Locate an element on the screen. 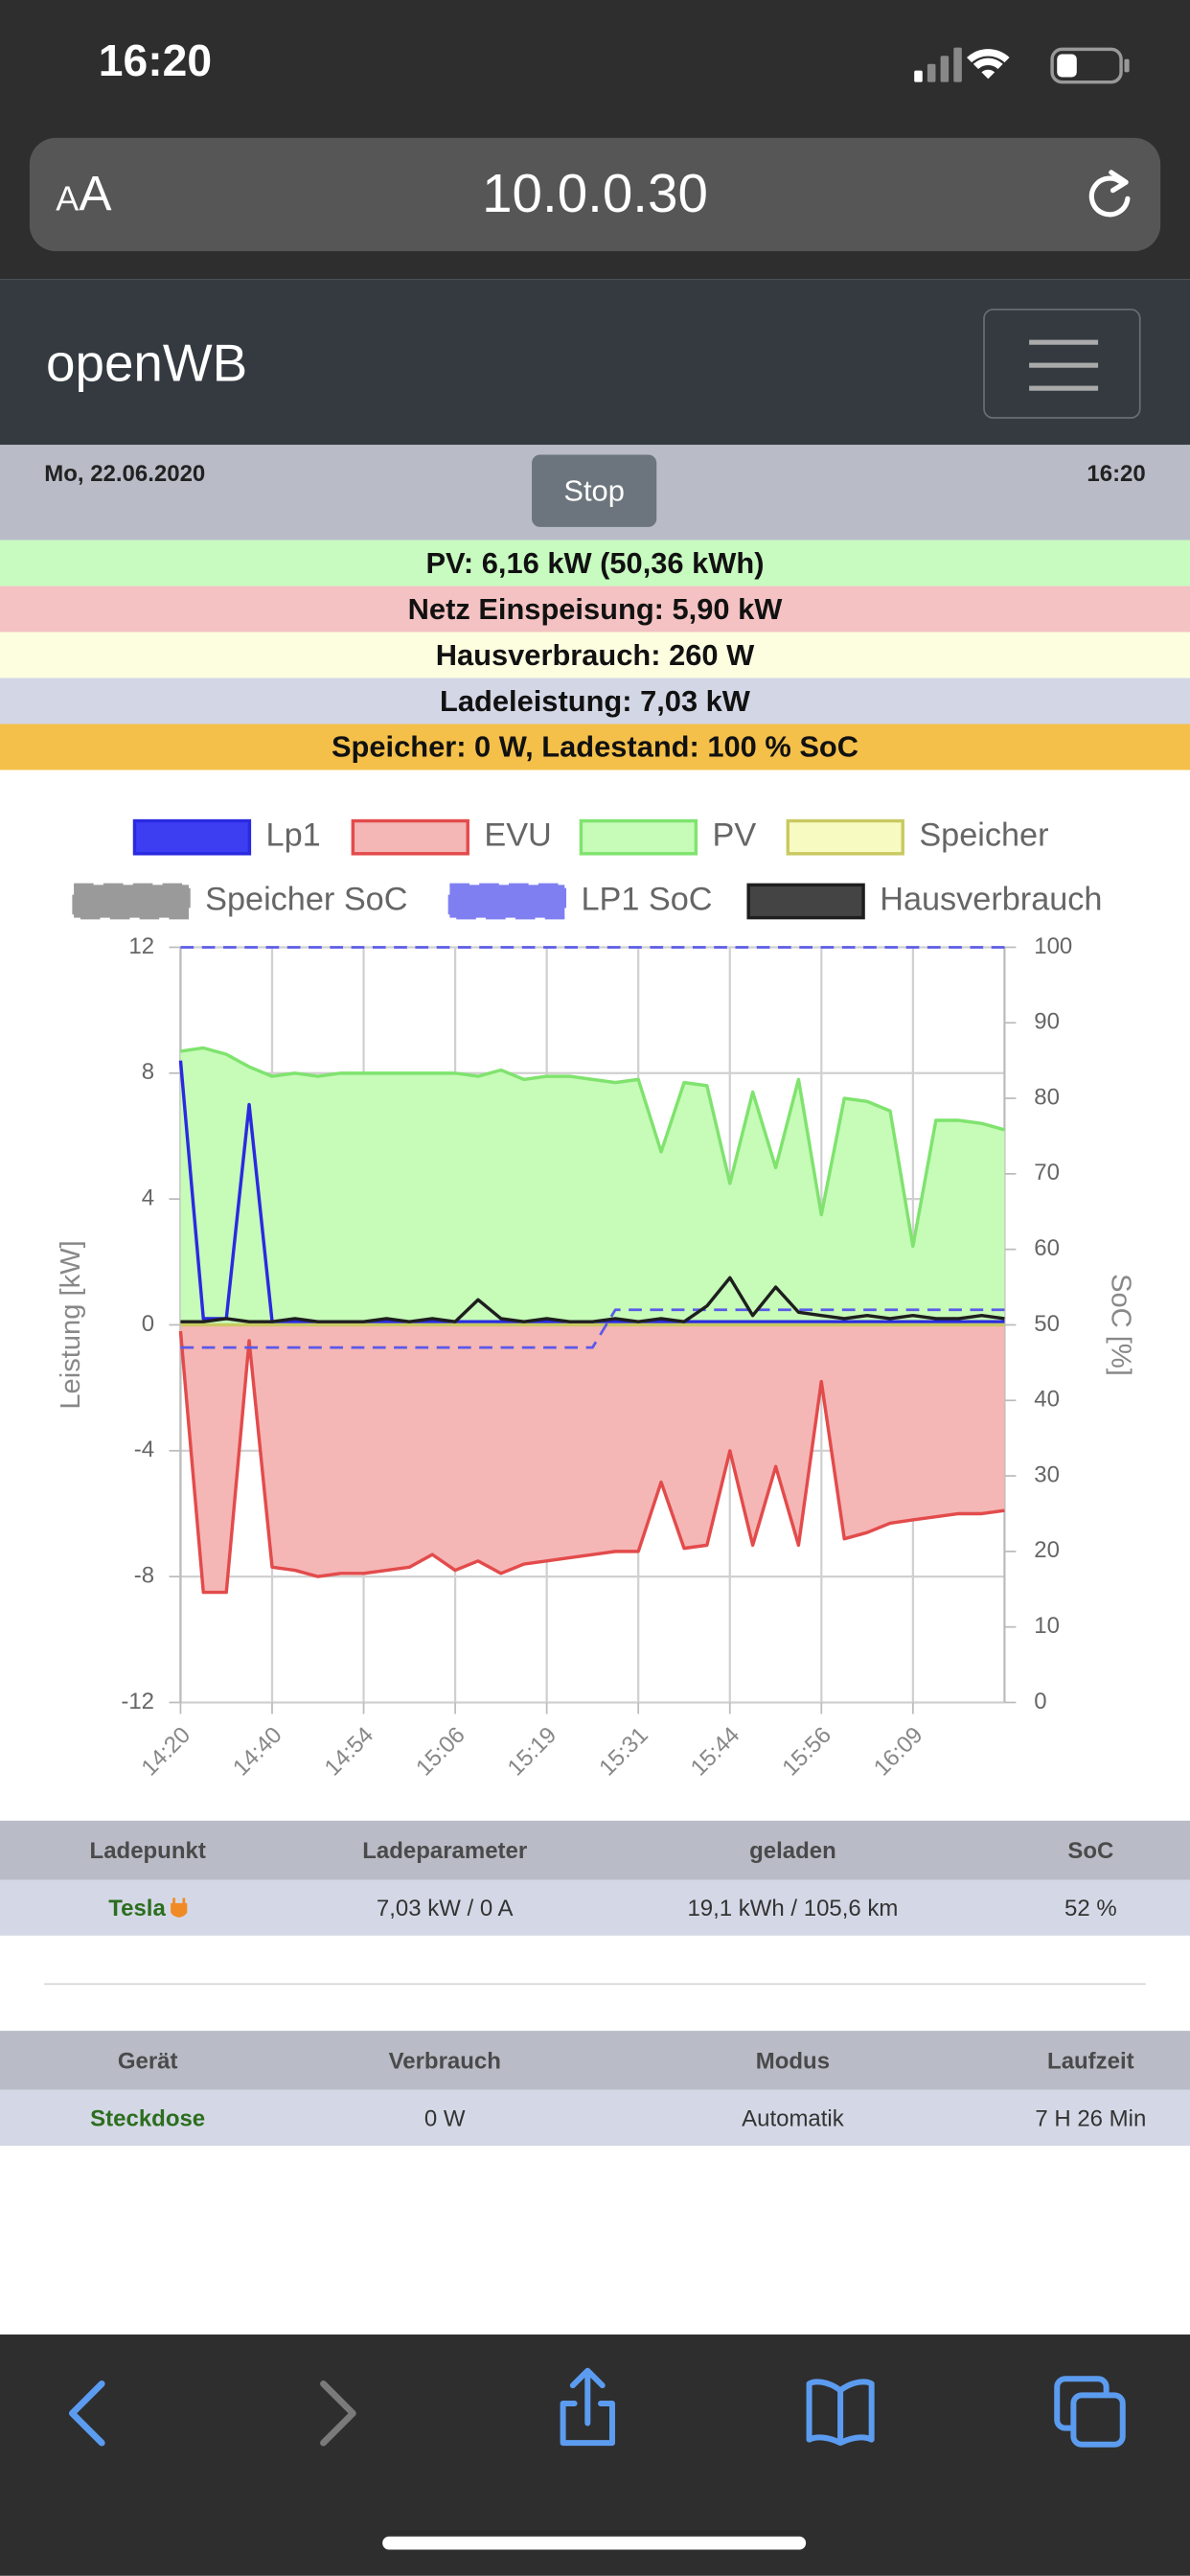  x-tick-label: 15:31 is located at coordinates (623, 1752).